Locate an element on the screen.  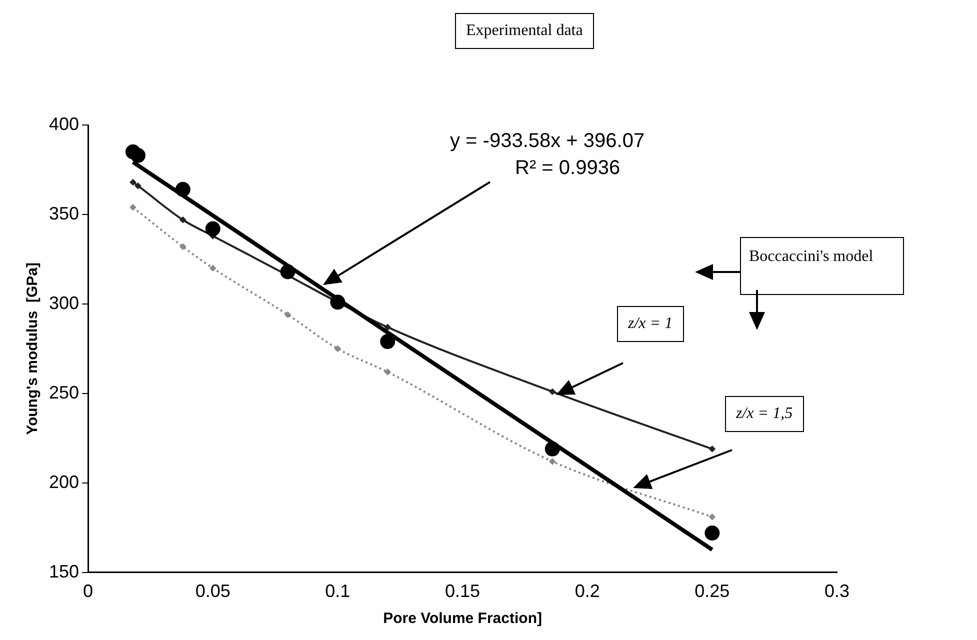
annotation: Boccaccini's model is located at coordinates (822, 266).